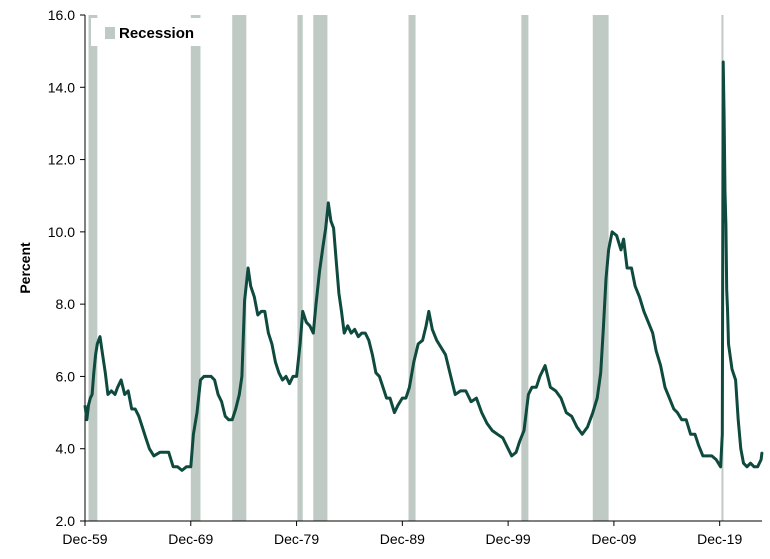  What do you see at coordinates (66, 449) in the screenshot?
I see `y-tick-label: 4.0` at bounding box center [66, 449].